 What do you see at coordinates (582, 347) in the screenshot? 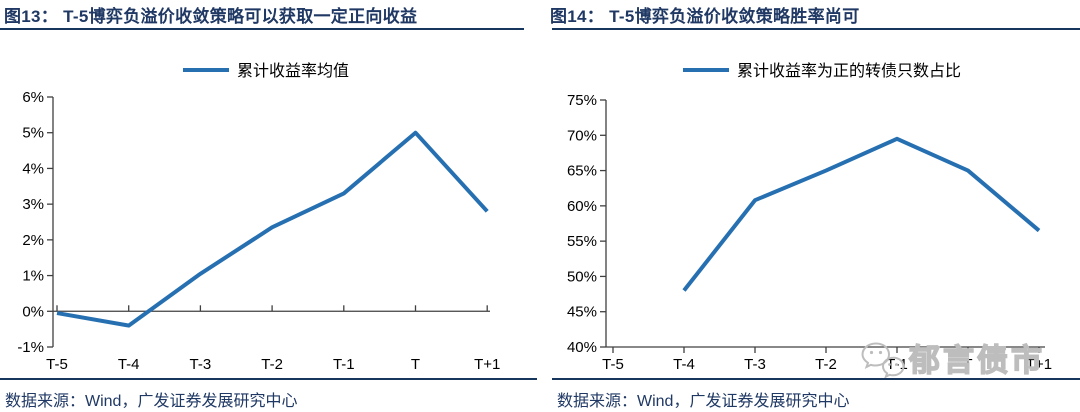
I see `y-tick-label: 40%` at bounding box center [582, 347].